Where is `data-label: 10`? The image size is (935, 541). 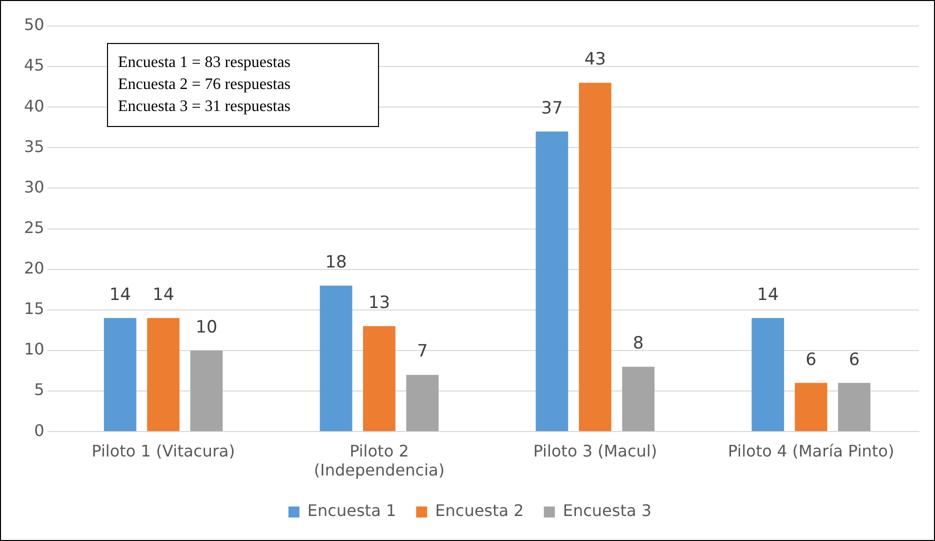 data-label: 10 is located at coordinates (207, 327).